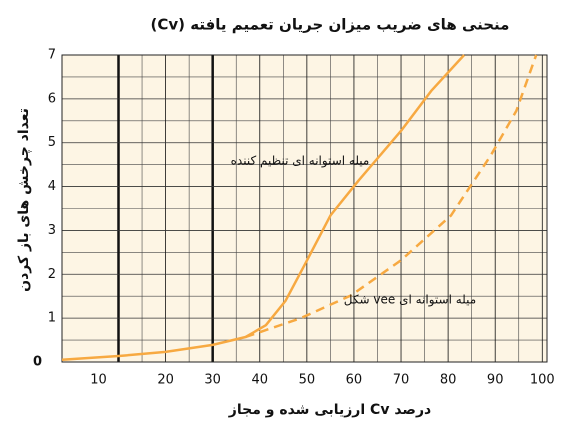  I want to click on y-tick-label: 0, so click(37, 362).